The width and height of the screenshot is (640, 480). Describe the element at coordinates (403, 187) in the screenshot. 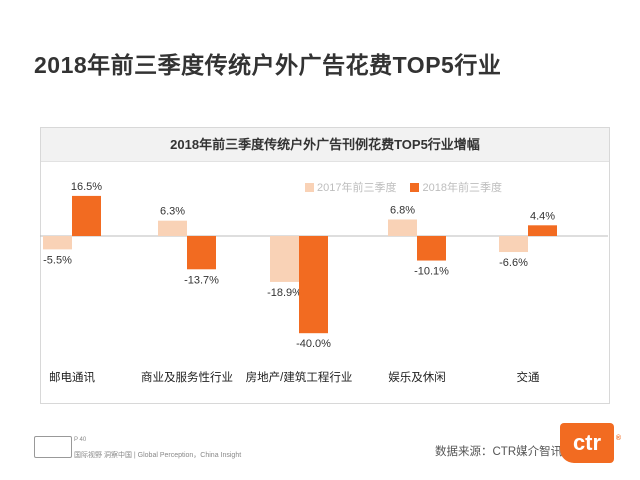

I see `chart-legend: 2017年前三季度 2018年前三季度` at that location.